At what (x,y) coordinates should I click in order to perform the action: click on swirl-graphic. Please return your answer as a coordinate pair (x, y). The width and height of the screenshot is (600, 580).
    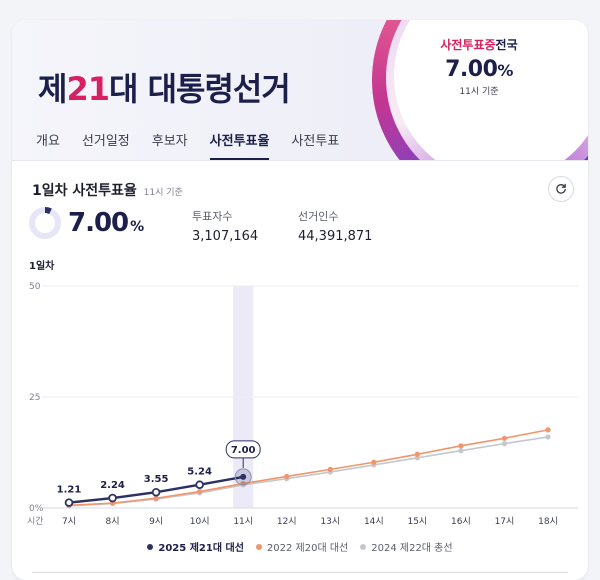
    Looking at the image, I should click on (480, 90).